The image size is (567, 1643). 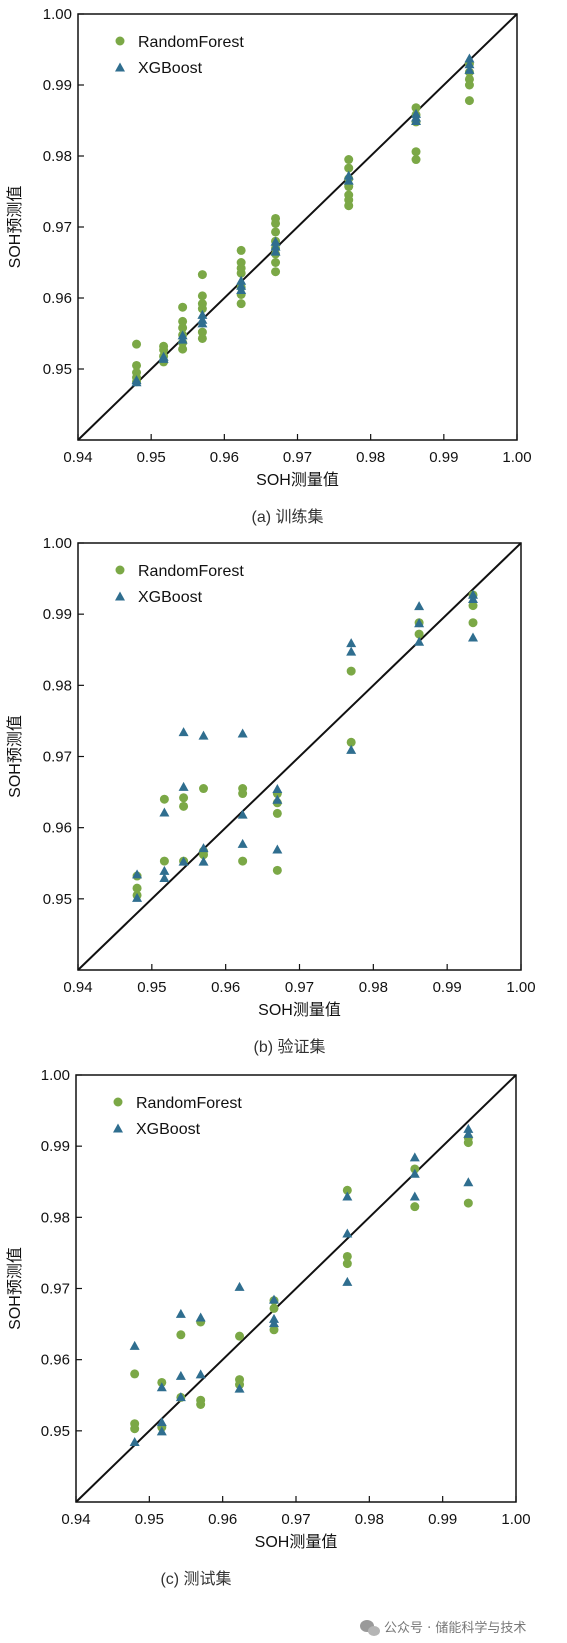 What do you see at coordinates (289, 1047) in the screenshot?
I see `chart-caption: (b) 验证集` at bounding box center [289, 1047].